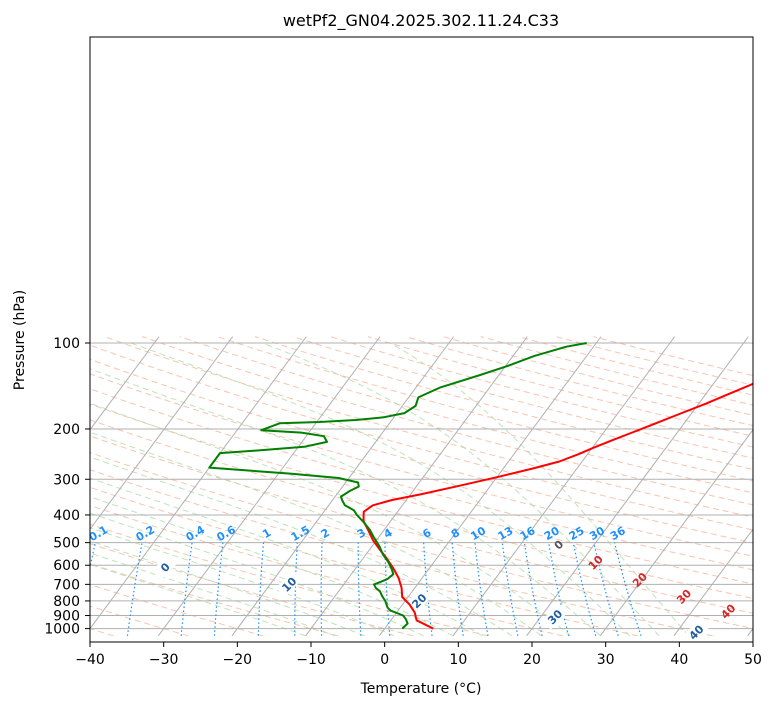  I want to click on x-tick-label: 30, so click(606, 660).